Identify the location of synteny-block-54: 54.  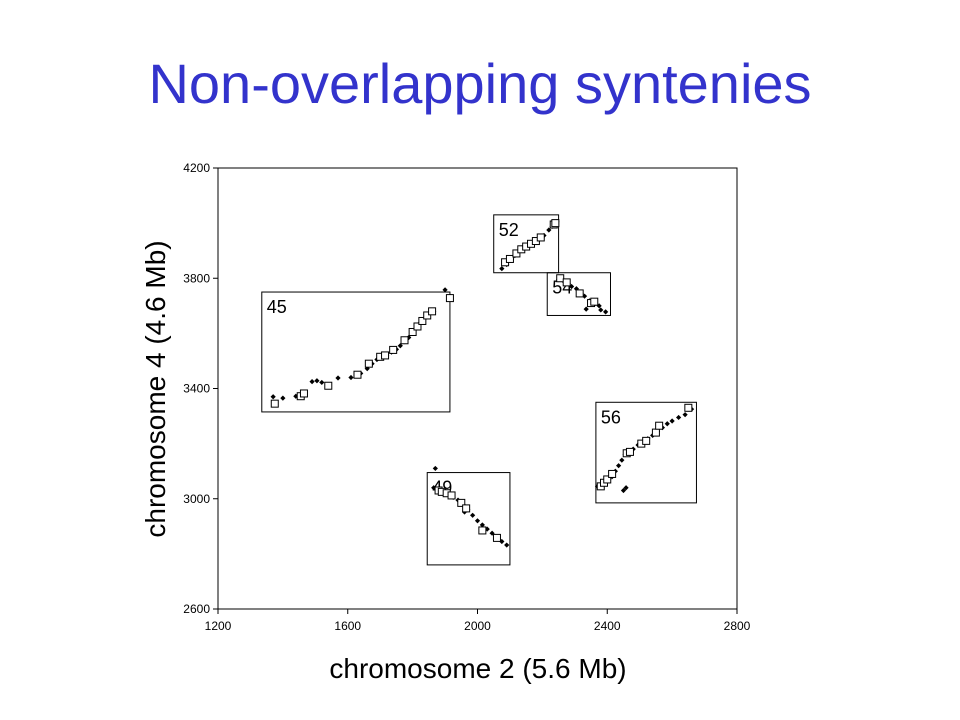
(578, 294).